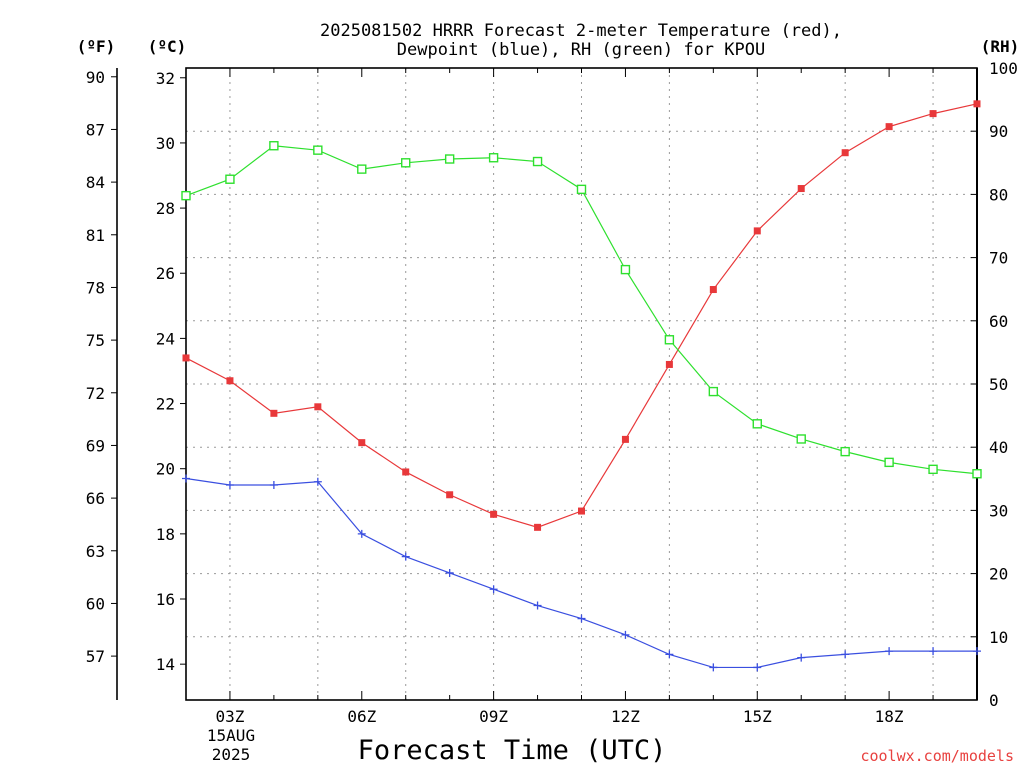 The width and height of the screenshot is (1024, 768). Describe the element at coordinates (998, 637) in the screenshot. I see `rh-tick-label: 10` at that location.